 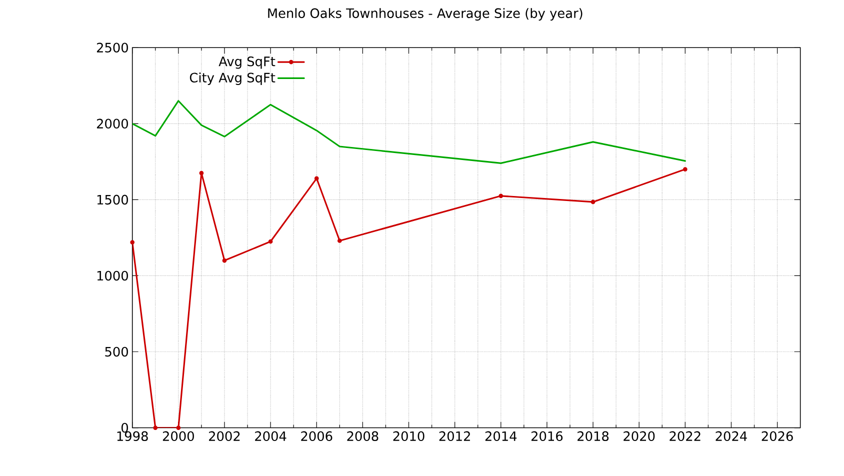 What do you see at coordinates (731, 436) in the screenshot?
I see `x-tick-label: 2024` at bounding box center [731, 436].